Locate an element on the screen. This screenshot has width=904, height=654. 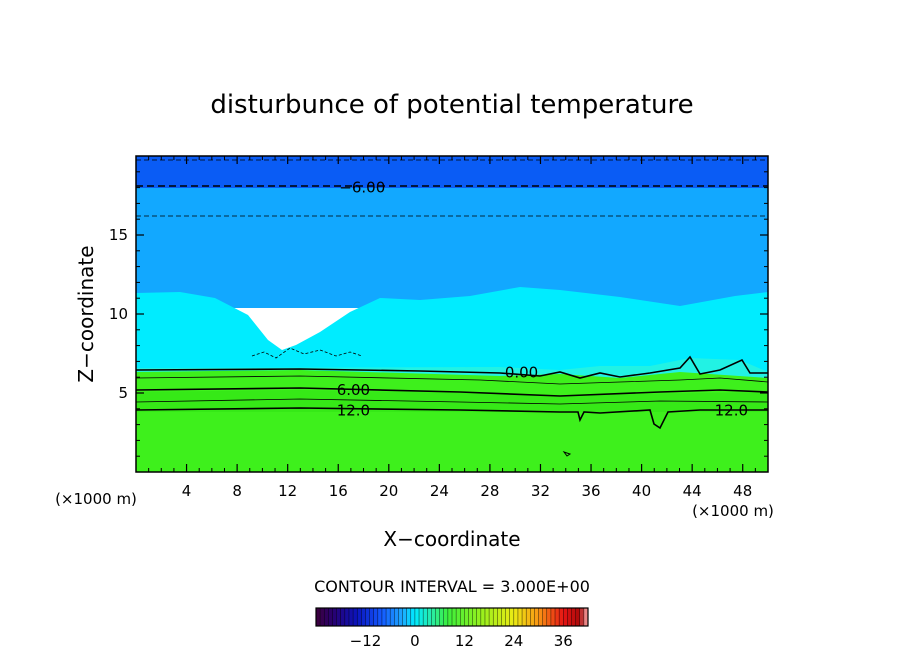
colorbar-tick-label: 12 is located at coordinates (464, 641).